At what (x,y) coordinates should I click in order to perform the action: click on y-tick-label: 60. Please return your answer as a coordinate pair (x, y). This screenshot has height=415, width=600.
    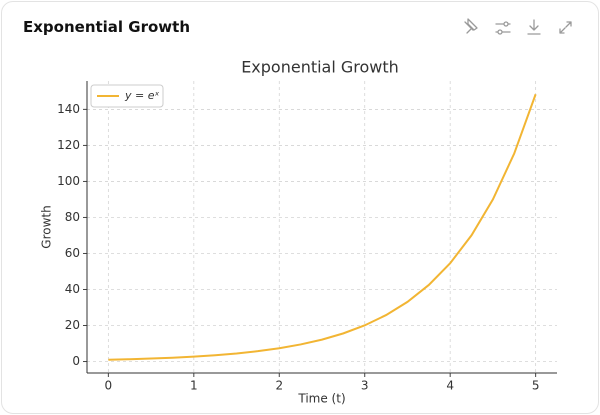
    Looking at the image, I should click on (72, 253).